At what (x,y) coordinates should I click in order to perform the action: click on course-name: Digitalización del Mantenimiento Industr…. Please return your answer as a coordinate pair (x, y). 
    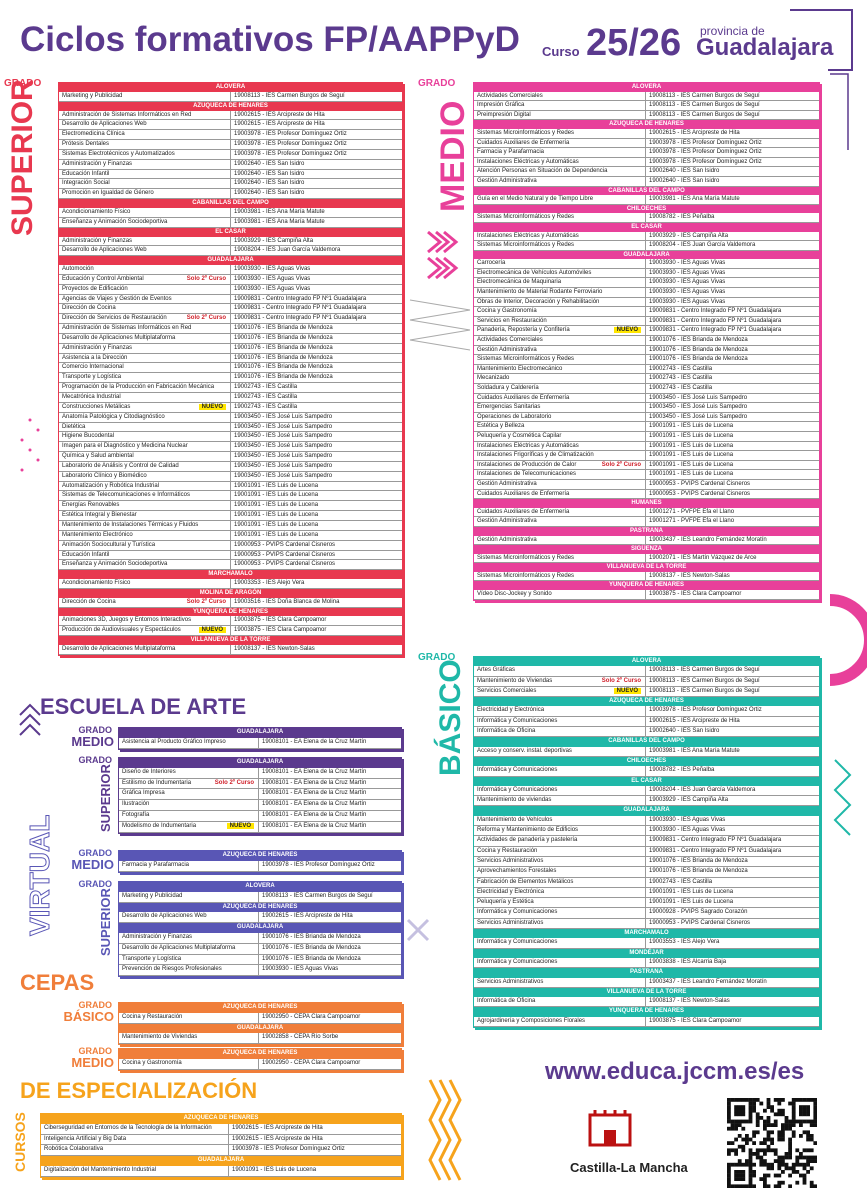
    Looking at the image, I should click on (135, 1170).